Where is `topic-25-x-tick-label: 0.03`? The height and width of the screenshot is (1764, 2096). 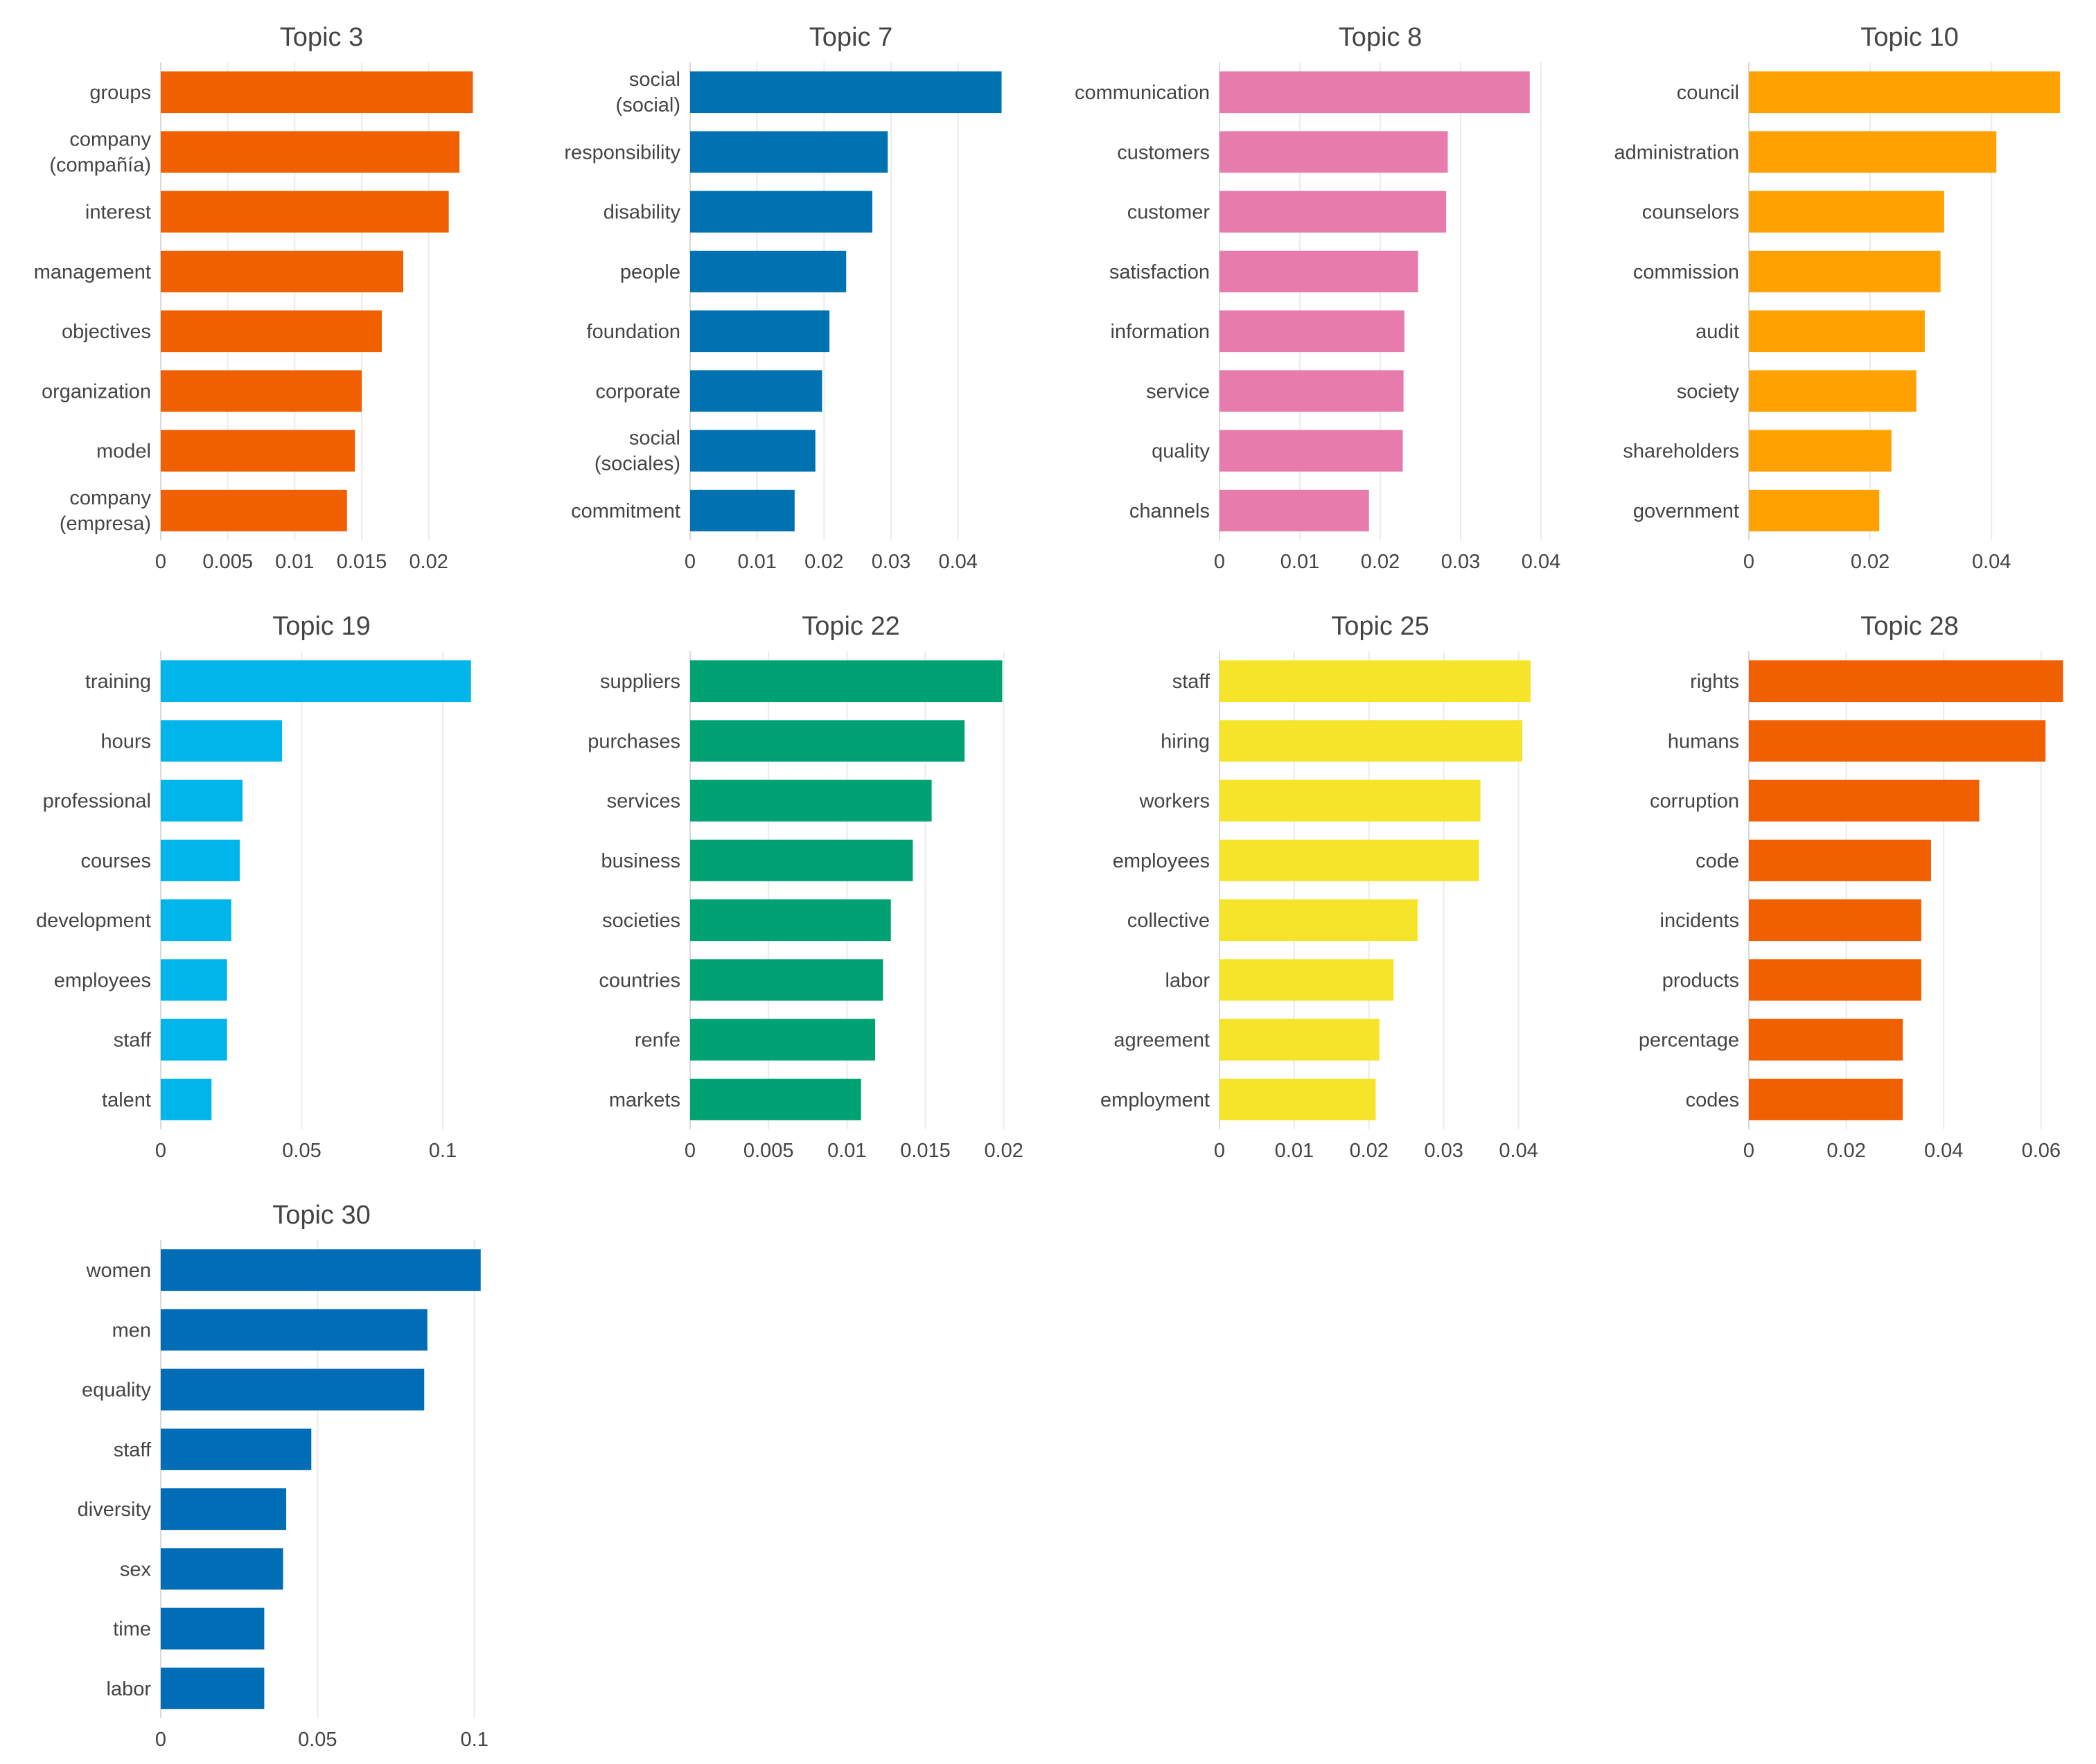 topic-25-x-tick-label: 0.03 is located at coordinates (1444, 1151).